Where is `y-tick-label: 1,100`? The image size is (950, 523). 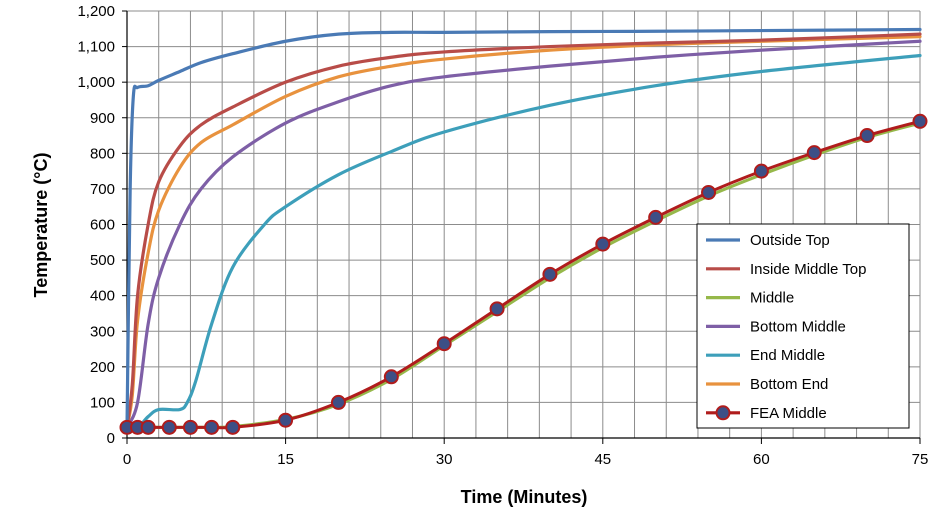 y-tick-label: 1,100 is located at coordinates (96, 47).